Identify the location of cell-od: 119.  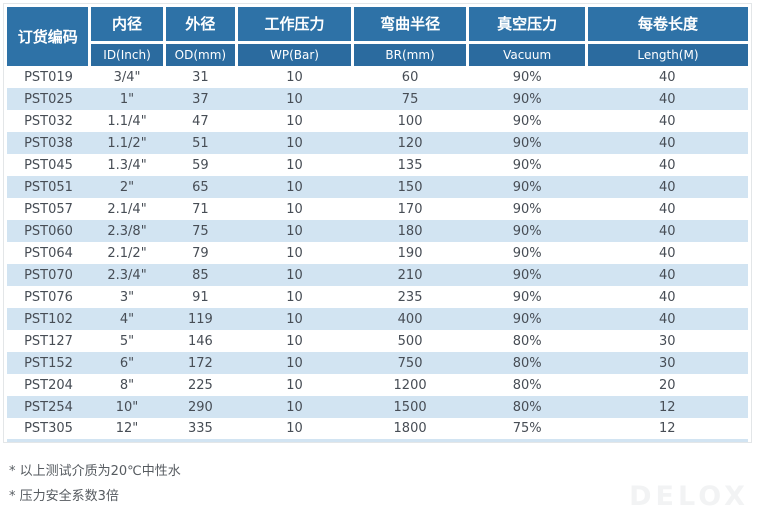
(200, 319).